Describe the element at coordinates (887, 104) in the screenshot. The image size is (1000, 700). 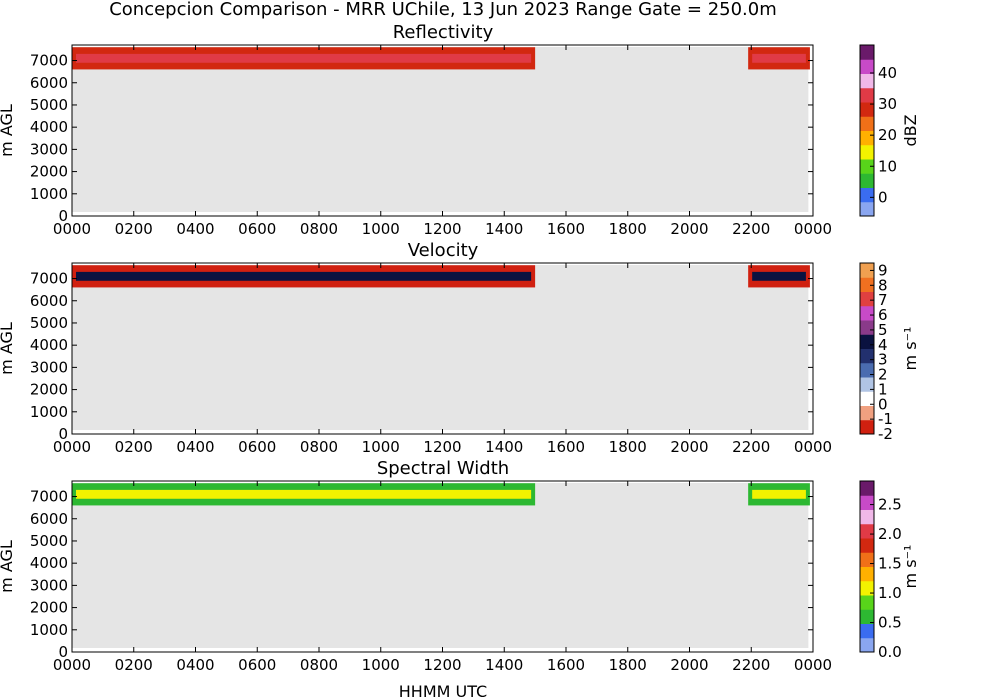
I see `colorbar-tick-label: 30` at that location.